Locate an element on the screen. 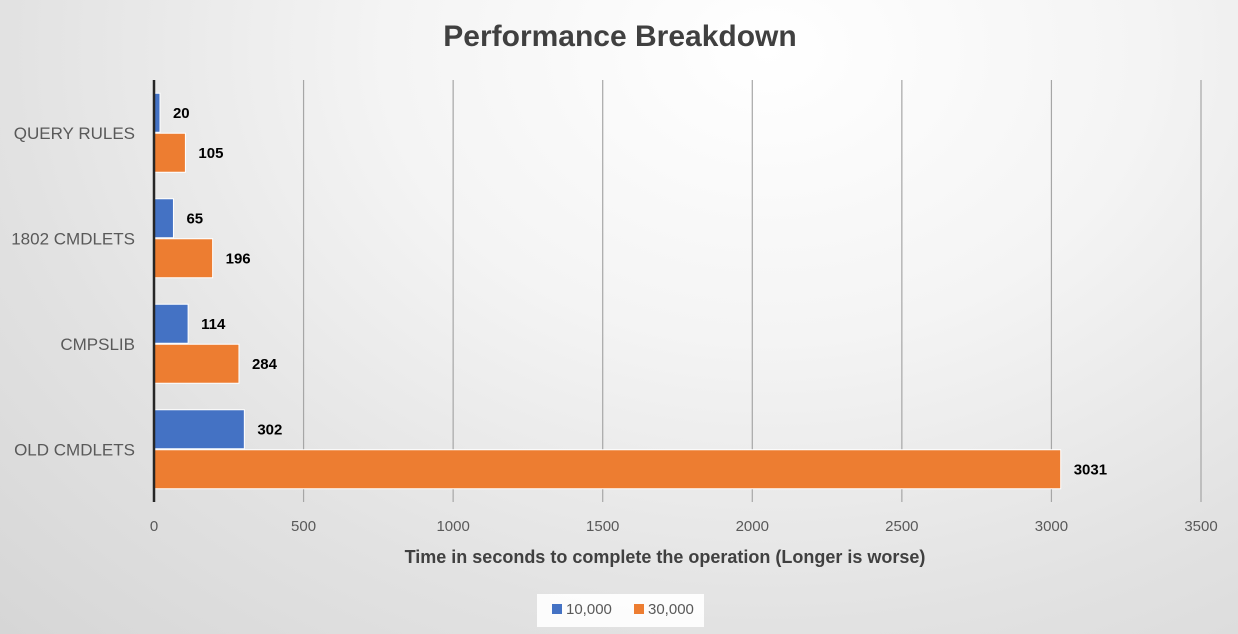  legend: 10,000 30,000 is located at coordinates (620, 610).